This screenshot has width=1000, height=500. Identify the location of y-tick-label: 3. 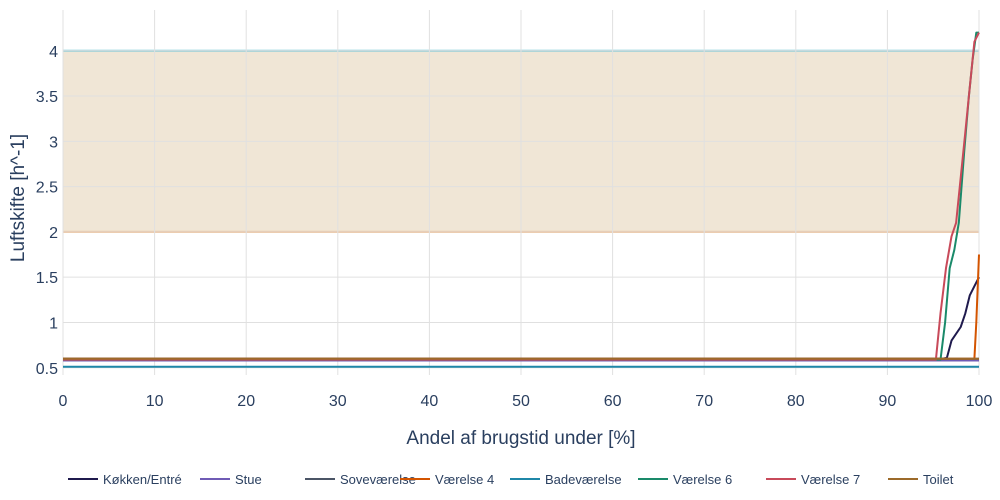
(53, 142).